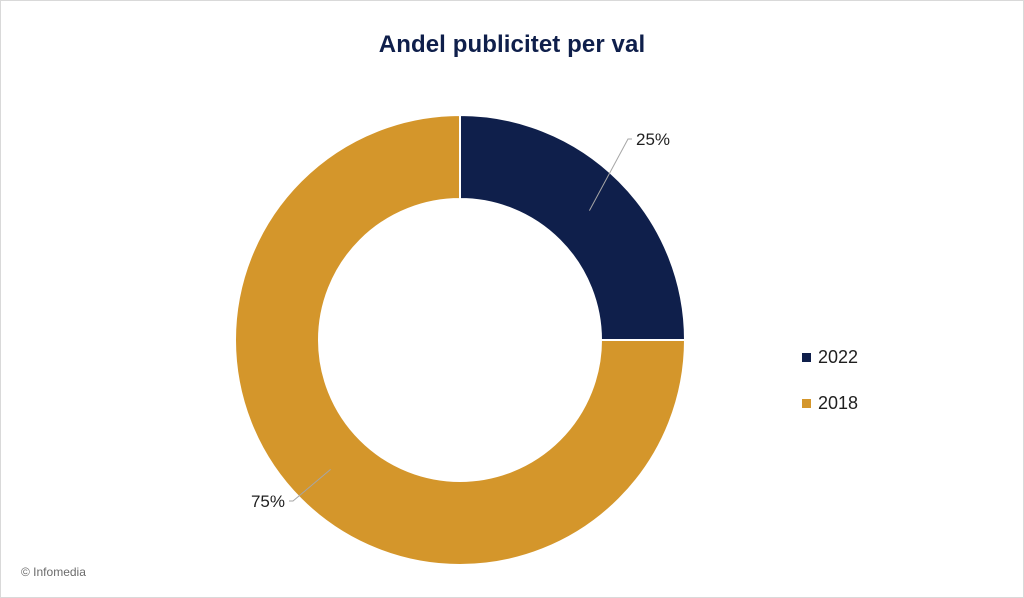 Image resolution: width=1024 pixels, height=598 pixels. Describe the element at coordinates (512, 44) in the screenshot. I see `chart-title: Andel publicitet per val` at that location.